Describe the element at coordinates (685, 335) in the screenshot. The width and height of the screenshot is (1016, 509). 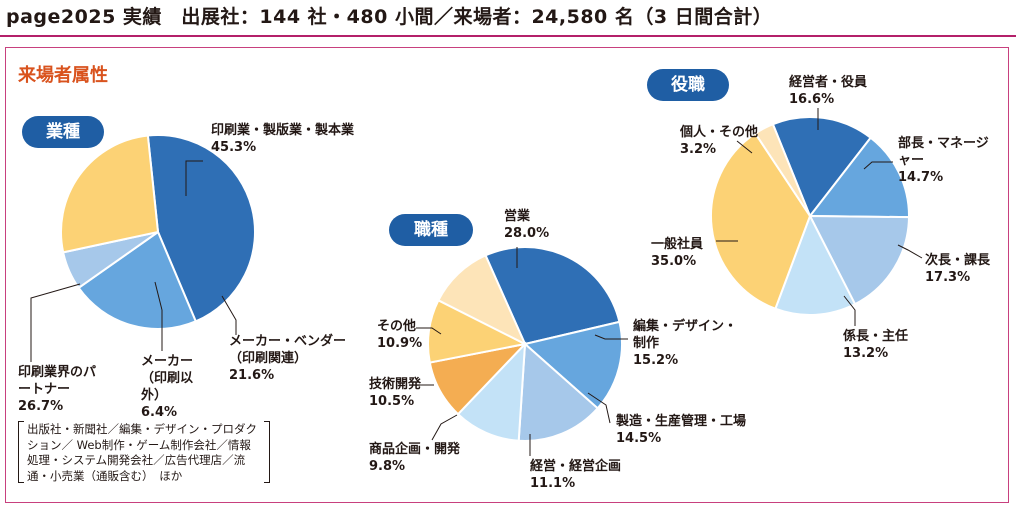
I see `slice-label: 編集・デザイン・制作` at that location.